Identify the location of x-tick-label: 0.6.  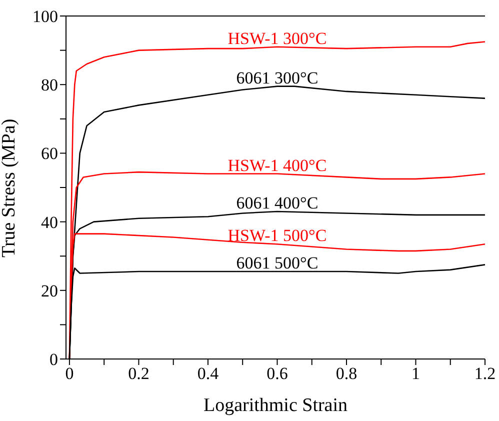
(277, 374).